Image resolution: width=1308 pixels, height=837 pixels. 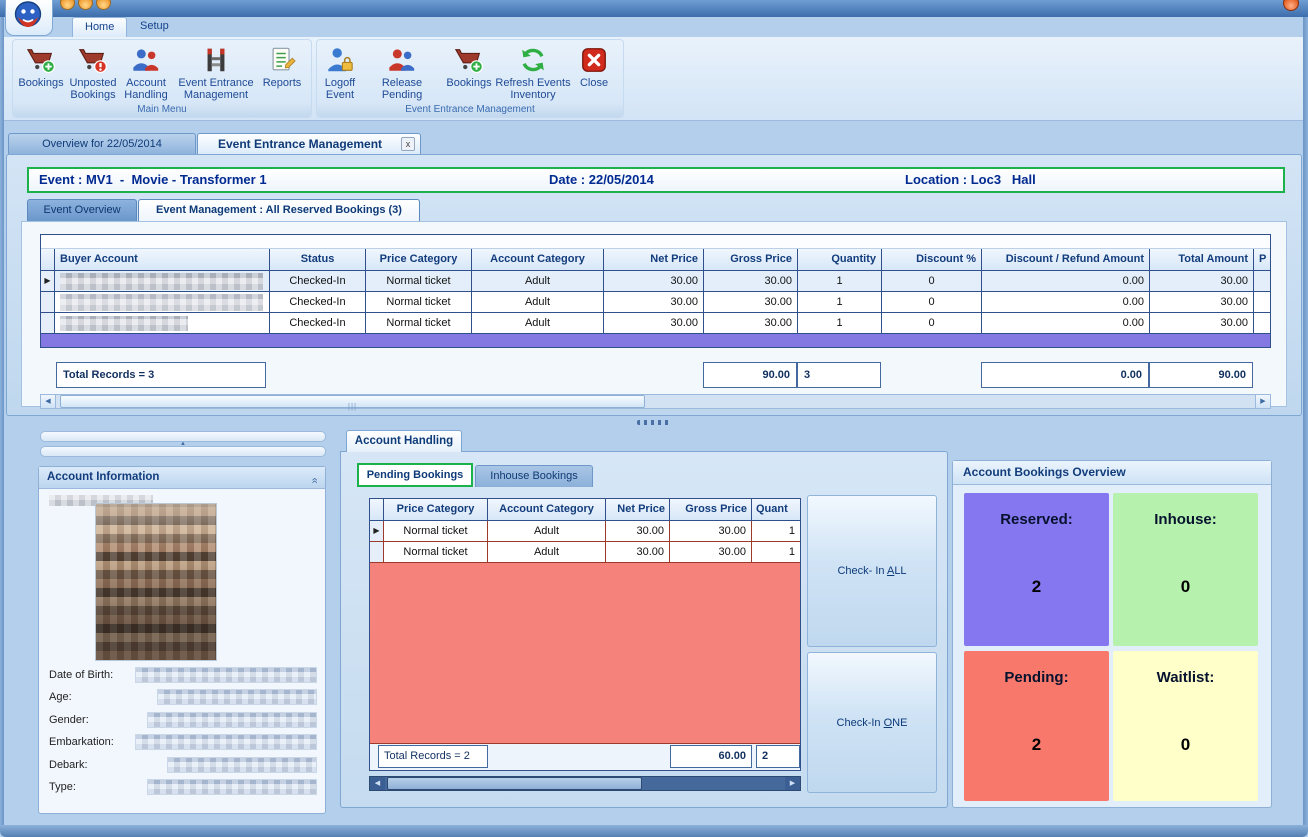 What do you see at coordinates (415, 475) in the screenshot?
I see `tab-pending-bookings: Pending Bookings` at bounding box center [415, 475].